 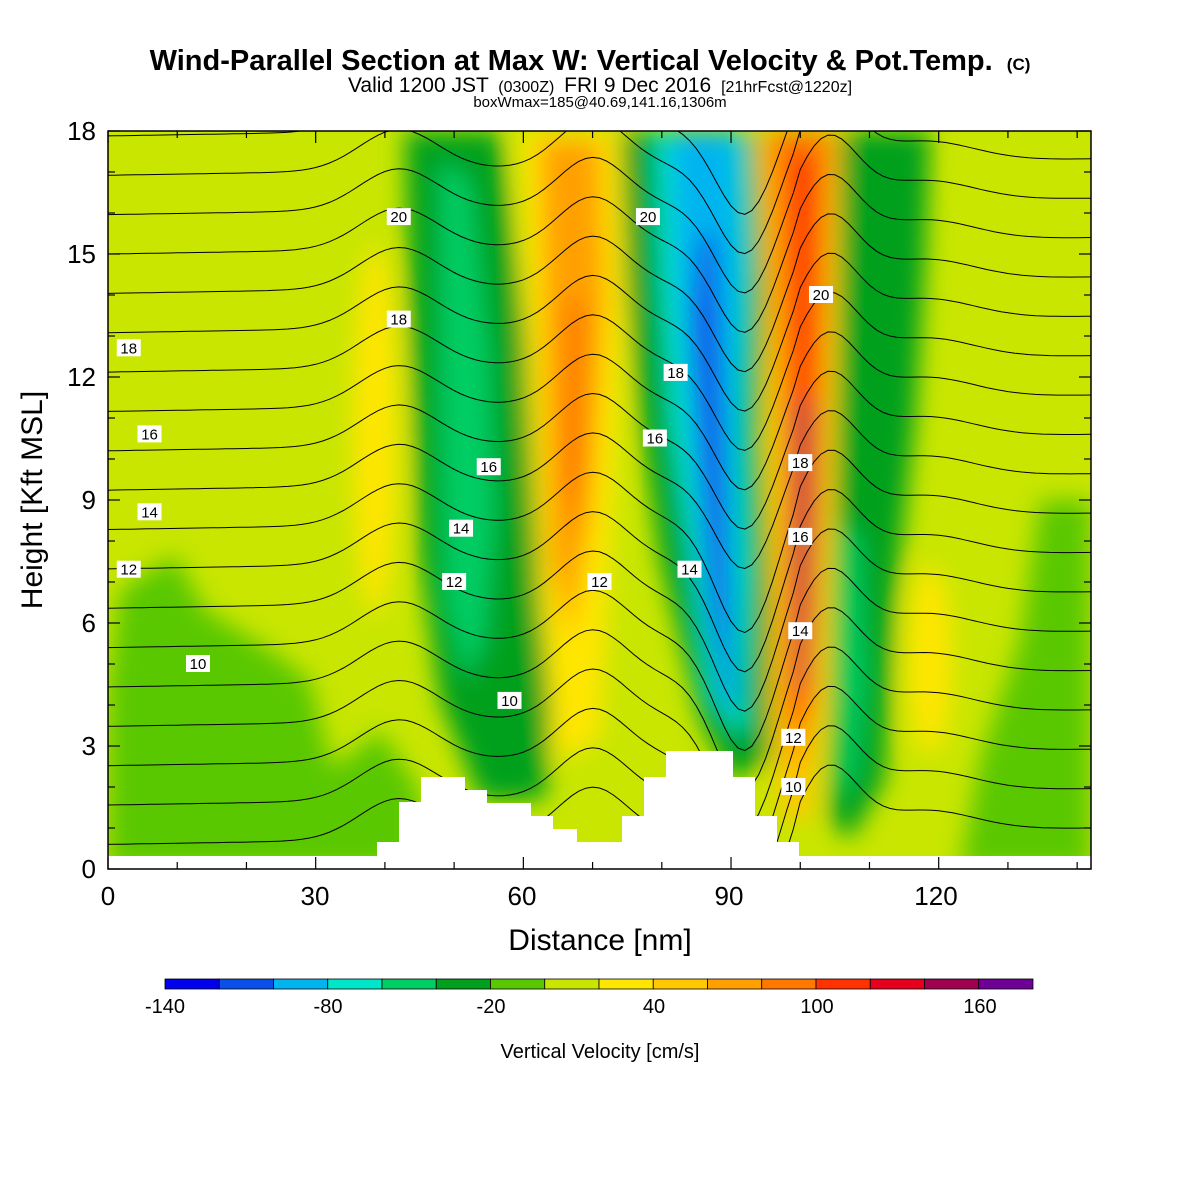 What do you see at coordinates (229, 712) in the screenshot?
I see `w-region-lowleft` at bounding box center [229, 712].